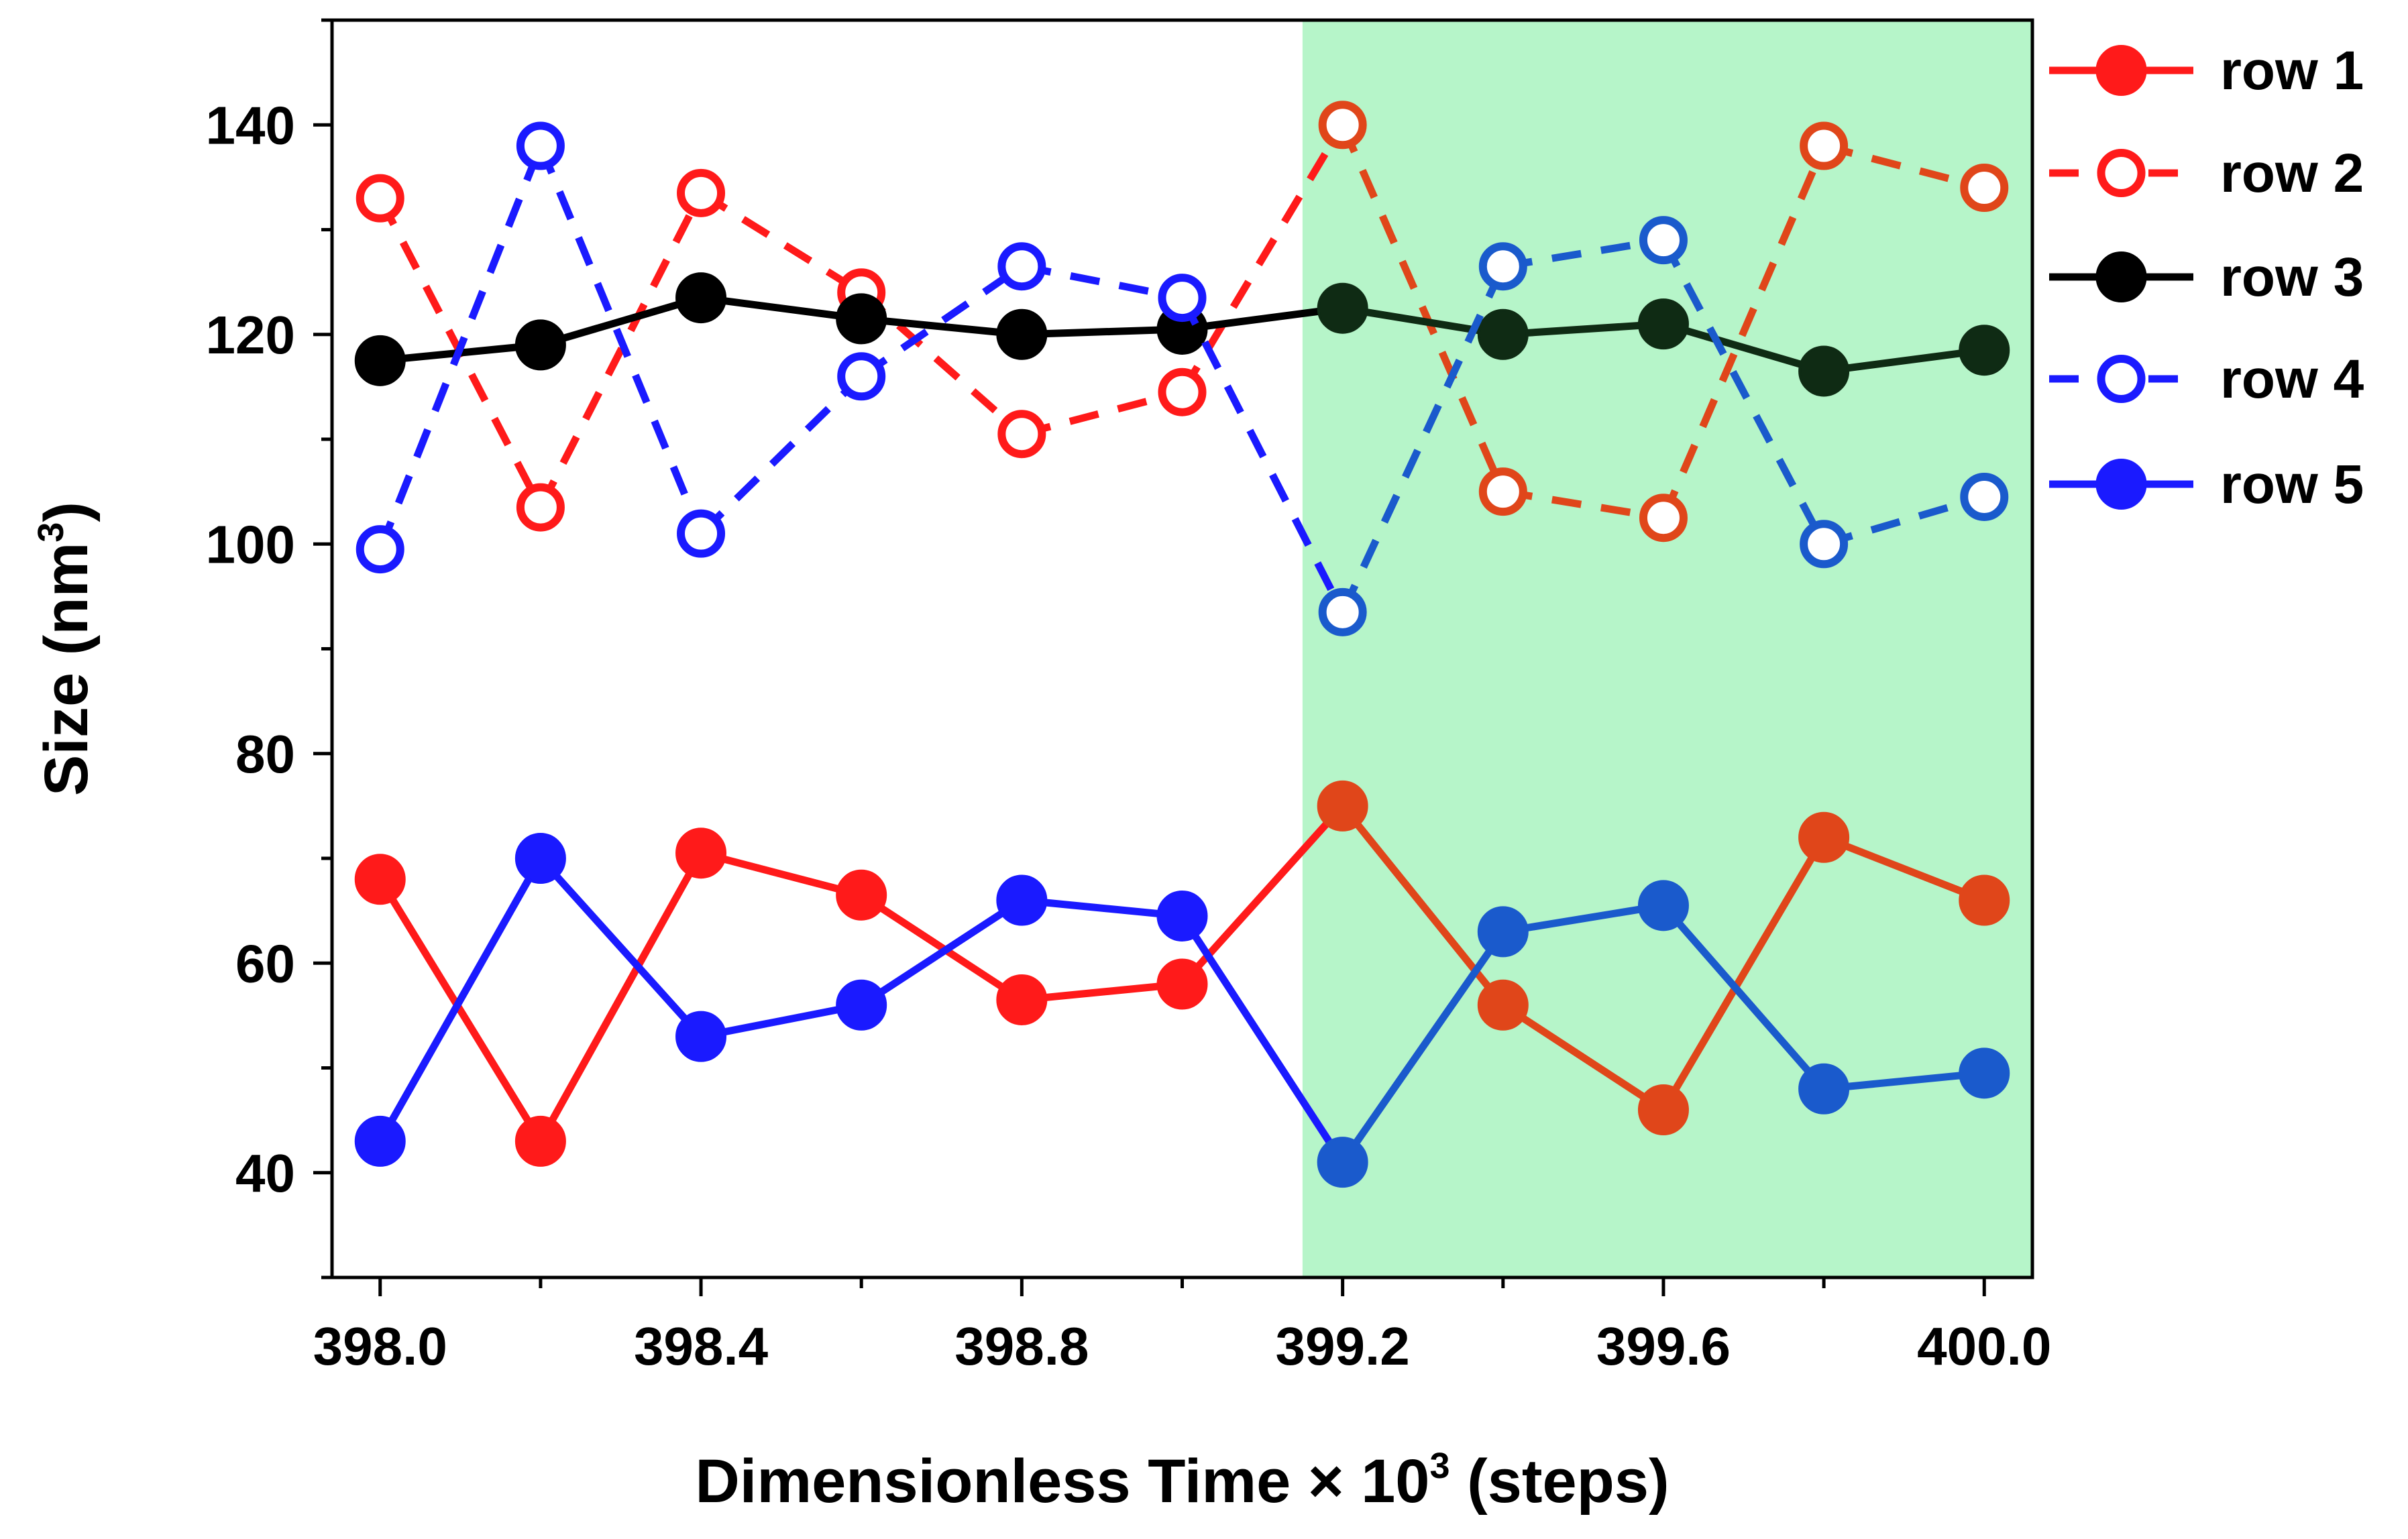 The height and width of the screenshot is (1539, 2408). Describe the element at coordinates (2206, 70) in the screenshot. I see `legend-entry: row 1` at that location.